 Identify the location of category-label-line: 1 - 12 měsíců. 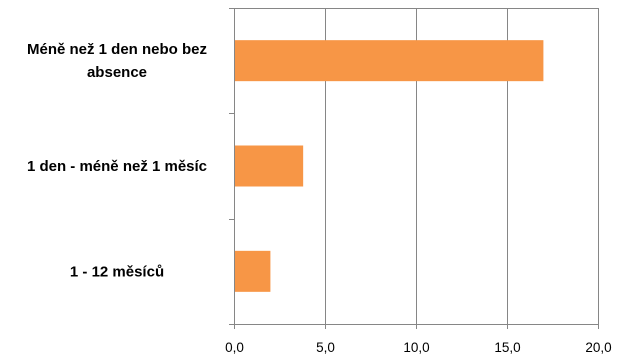
(117, 271).